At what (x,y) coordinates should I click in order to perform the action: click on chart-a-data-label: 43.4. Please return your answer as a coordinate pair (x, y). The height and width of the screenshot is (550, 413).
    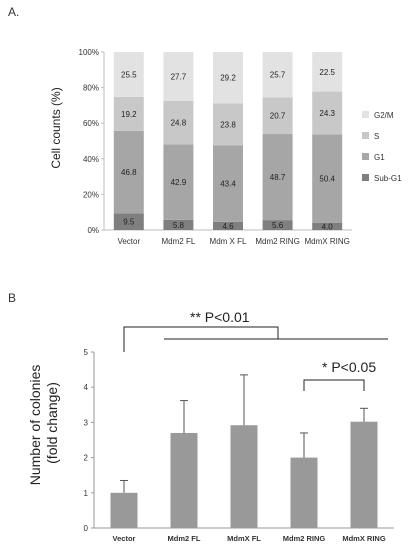
    Looking at the image, I should click on (228, 184).